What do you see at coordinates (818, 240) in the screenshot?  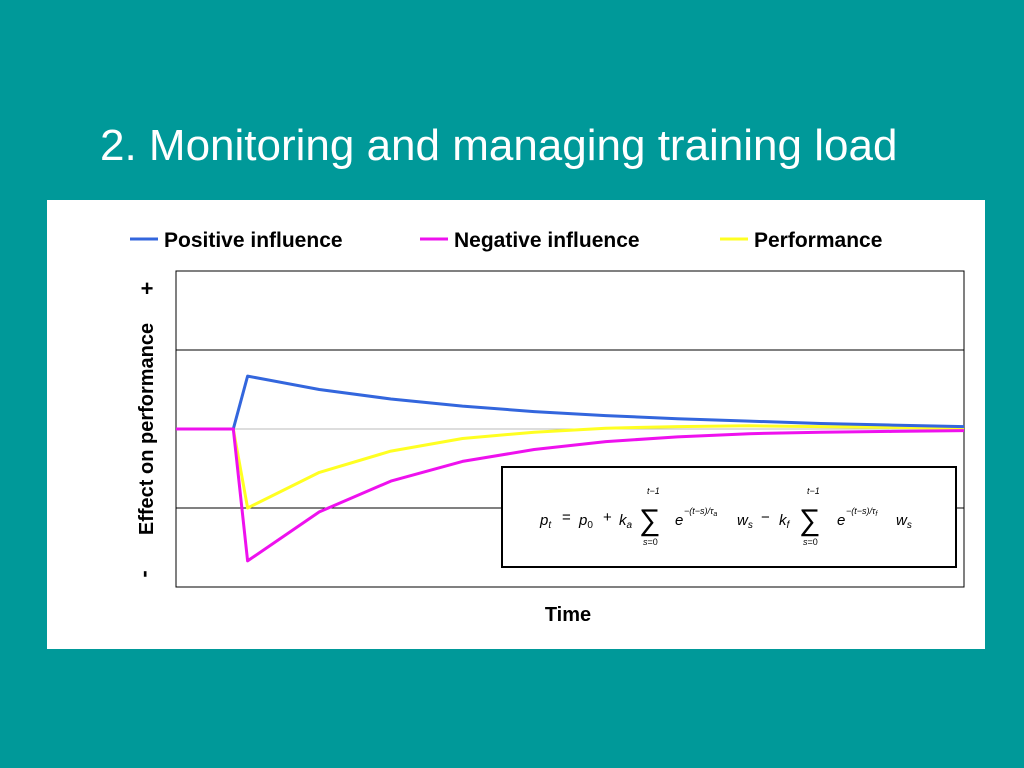 I see `legend-label: Performance` at bounding box center [818, 240].